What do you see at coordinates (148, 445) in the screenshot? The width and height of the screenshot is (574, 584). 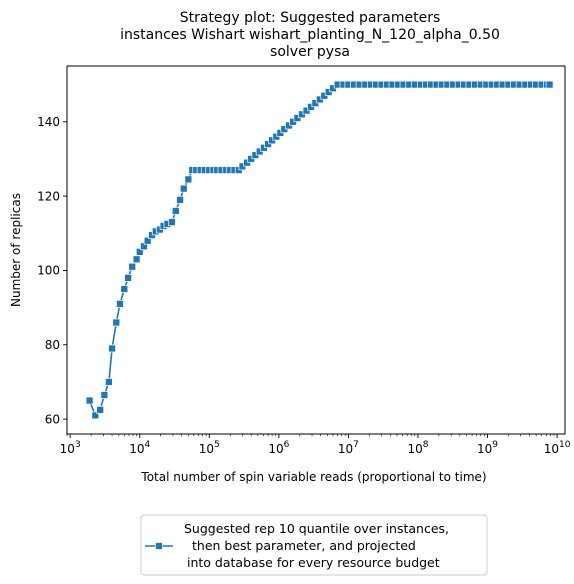 I see `x-tick-label-exponent: 4` at bounding box center [148, 445].